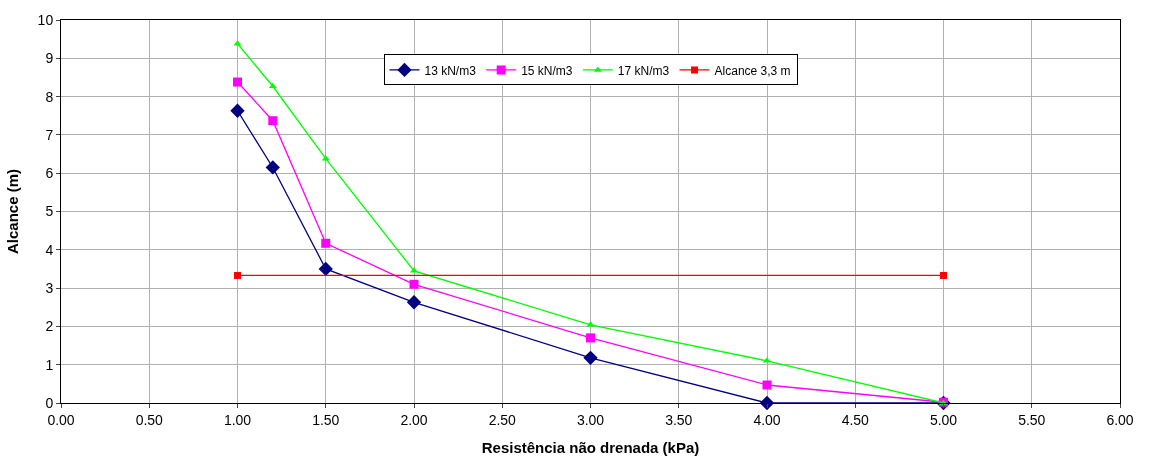 Image resolution: width=1163 pixels, height=475 pixels. Describe the element at coordinates (502, 419) in the screenshot. I see `x-tick-label: 2.50` at that location.